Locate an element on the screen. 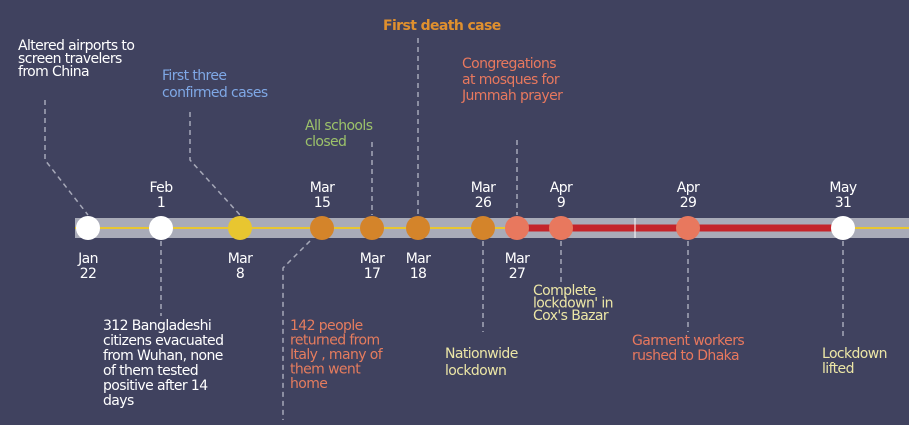 This screenshot has width=909, height=425. event-annotation: confirmed cases is located at coordinates (215, 93).